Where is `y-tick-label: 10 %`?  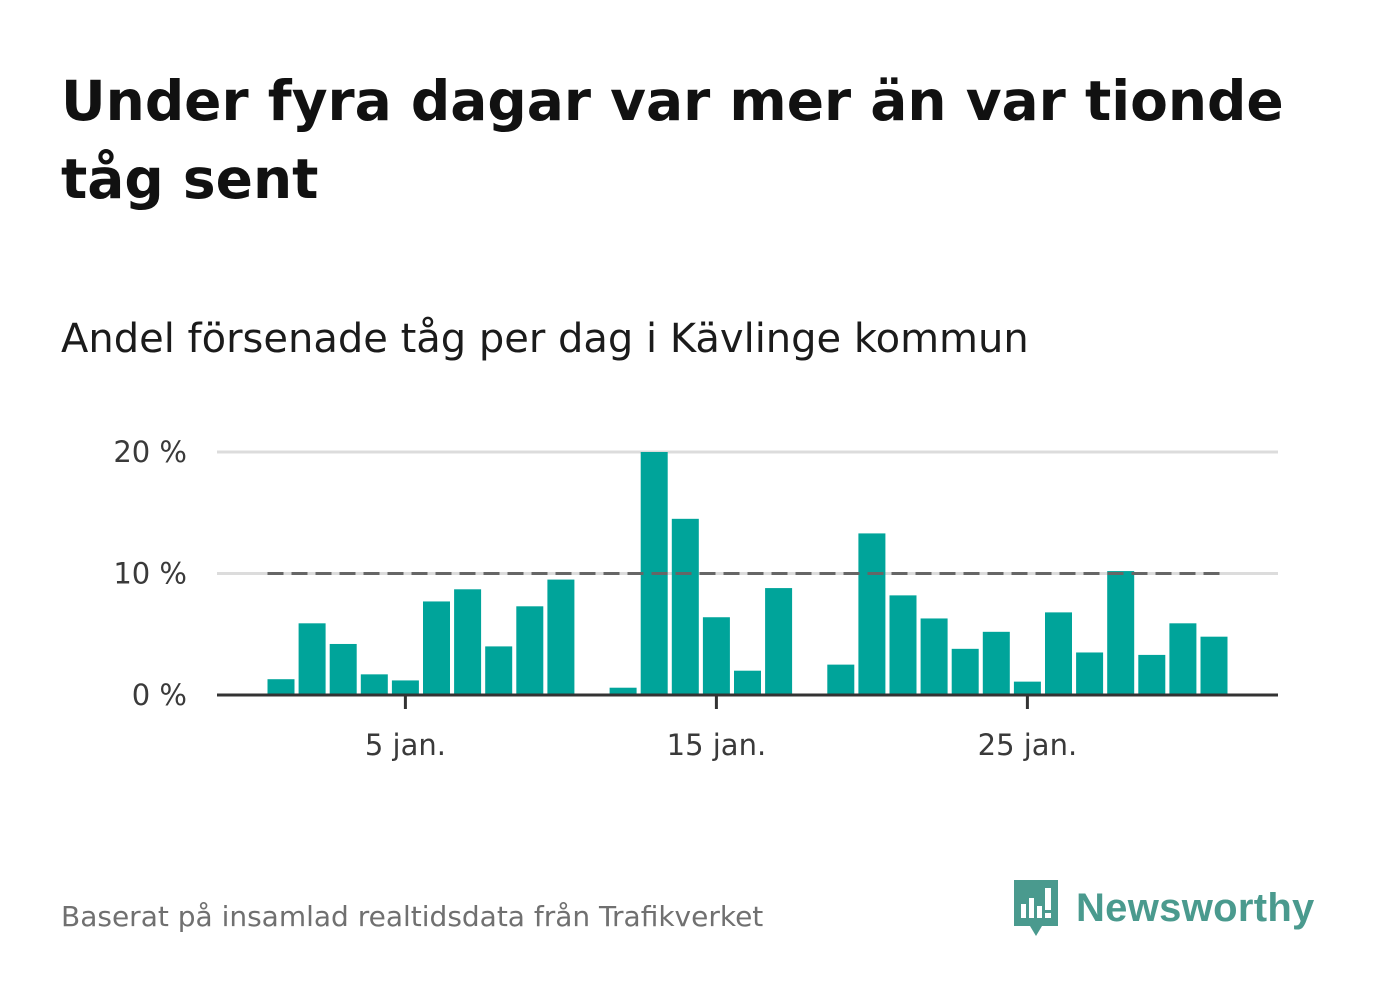
y-tick-label: 10 % is located at coordinates (150, 574).